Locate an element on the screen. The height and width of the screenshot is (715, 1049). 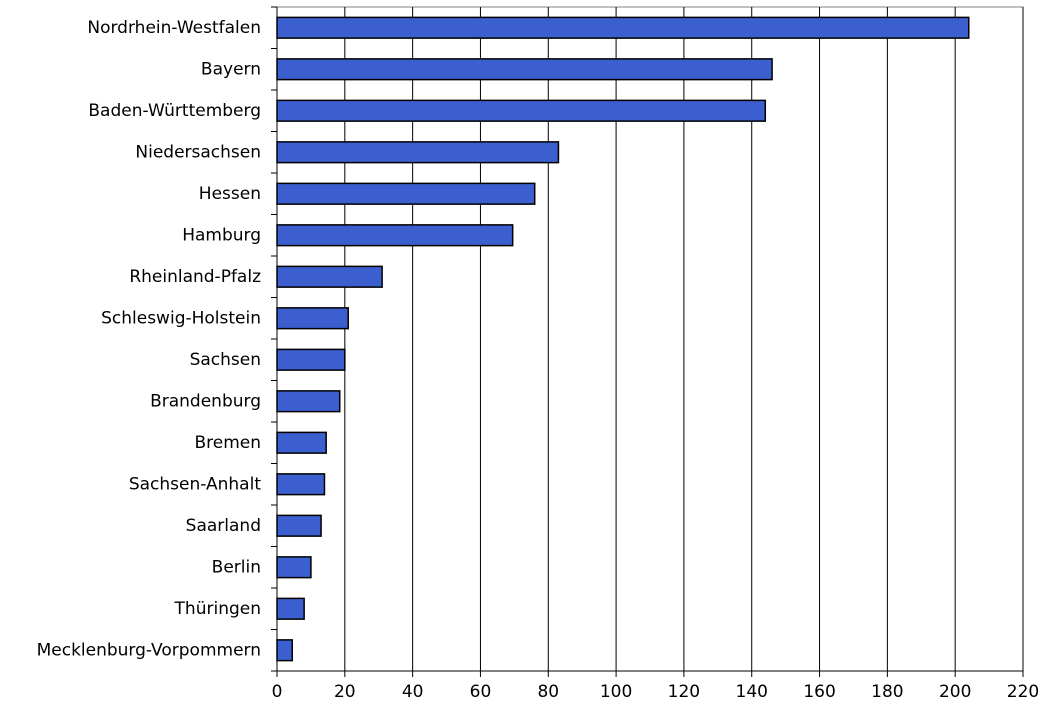
category-label: Sachsen-Anhalt is located at coordinates (195, 484).